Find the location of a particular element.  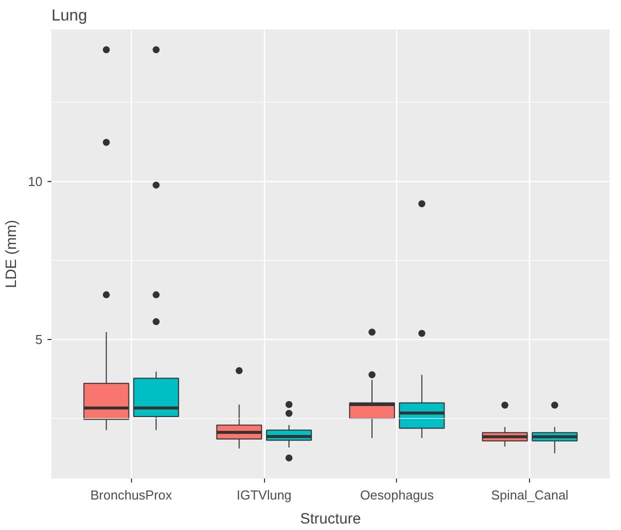

chart-title: Lung is located at coordinates (70, 16).